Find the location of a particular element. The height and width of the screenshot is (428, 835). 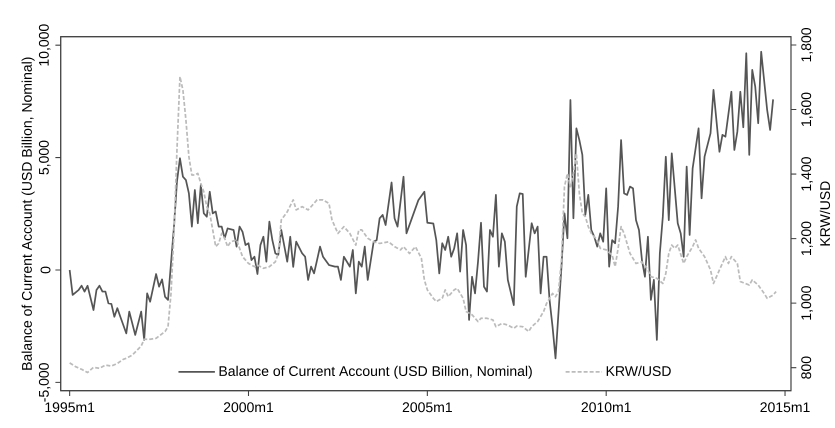

y2-tick-label: 1,600 is located at coordinates (807, 109).